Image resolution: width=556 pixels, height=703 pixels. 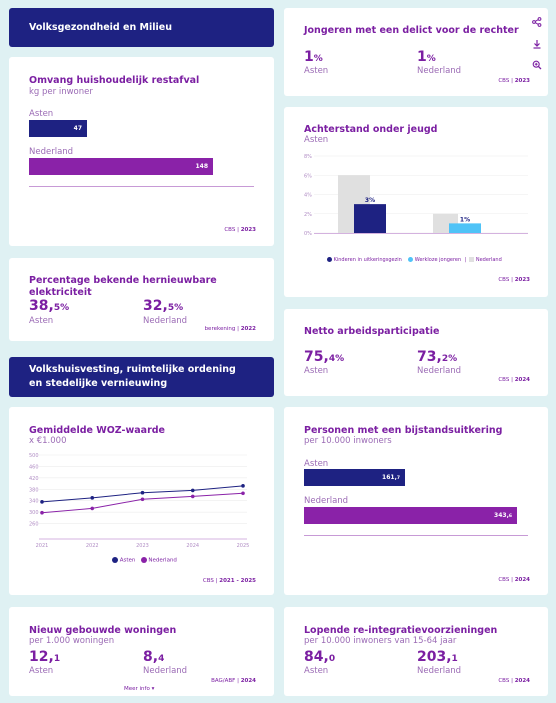 I want to click on value-nederland: 1%, so click(x=426, y=57).